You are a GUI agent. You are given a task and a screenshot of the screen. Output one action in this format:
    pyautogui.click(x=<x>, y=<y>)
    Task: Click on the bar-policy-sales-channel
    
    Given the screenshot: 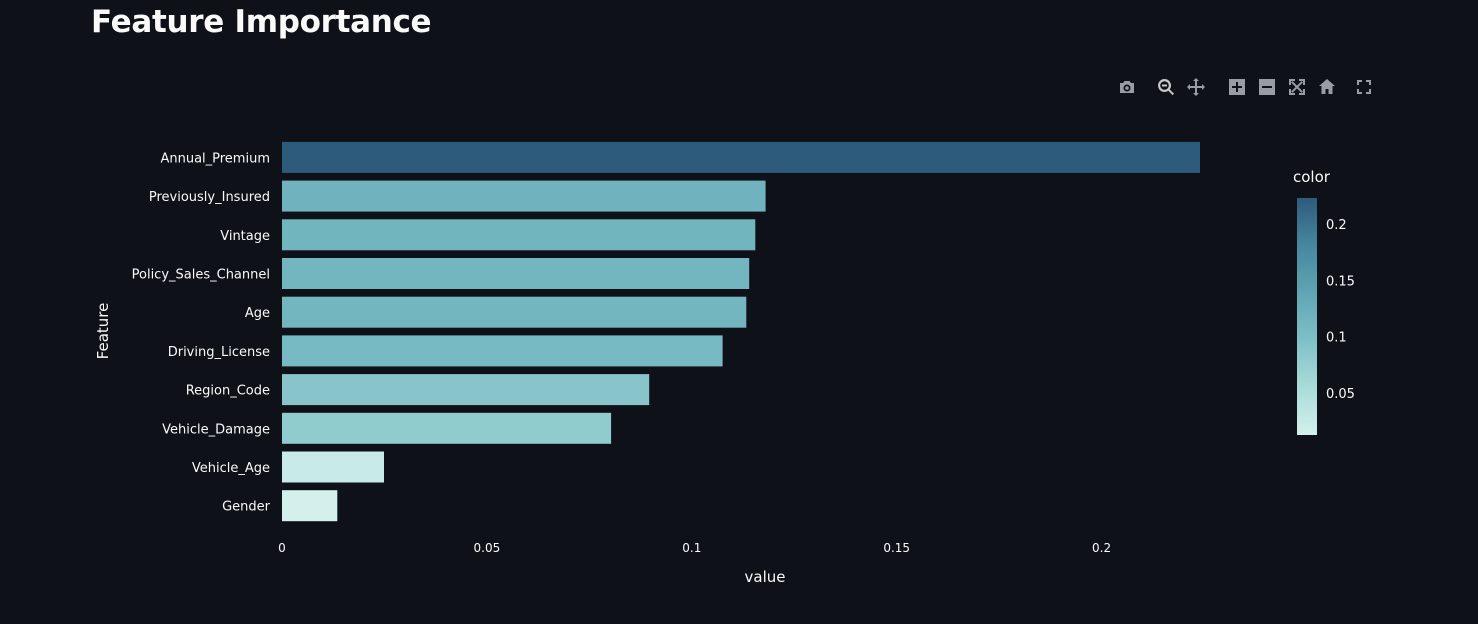 What is the action you would take?
    pyautogui.click(x=516, y=273)
    